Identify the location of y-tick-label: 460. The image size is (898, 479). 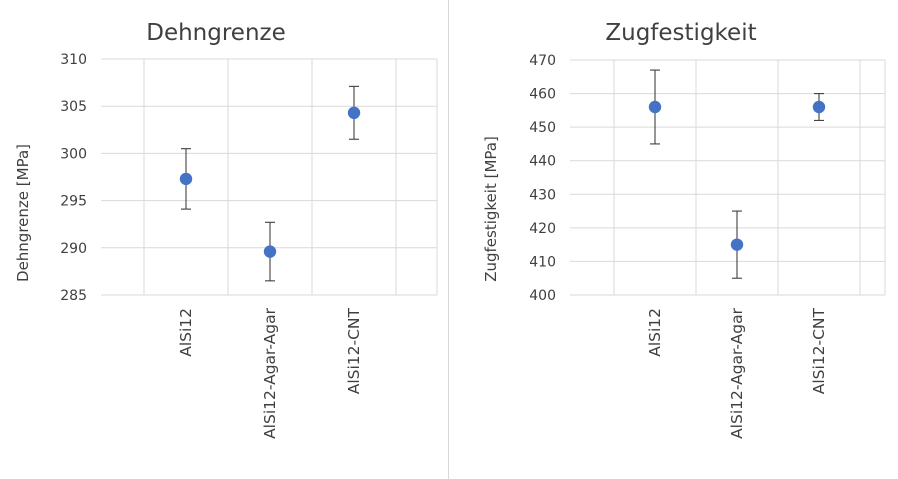
(542, 95).